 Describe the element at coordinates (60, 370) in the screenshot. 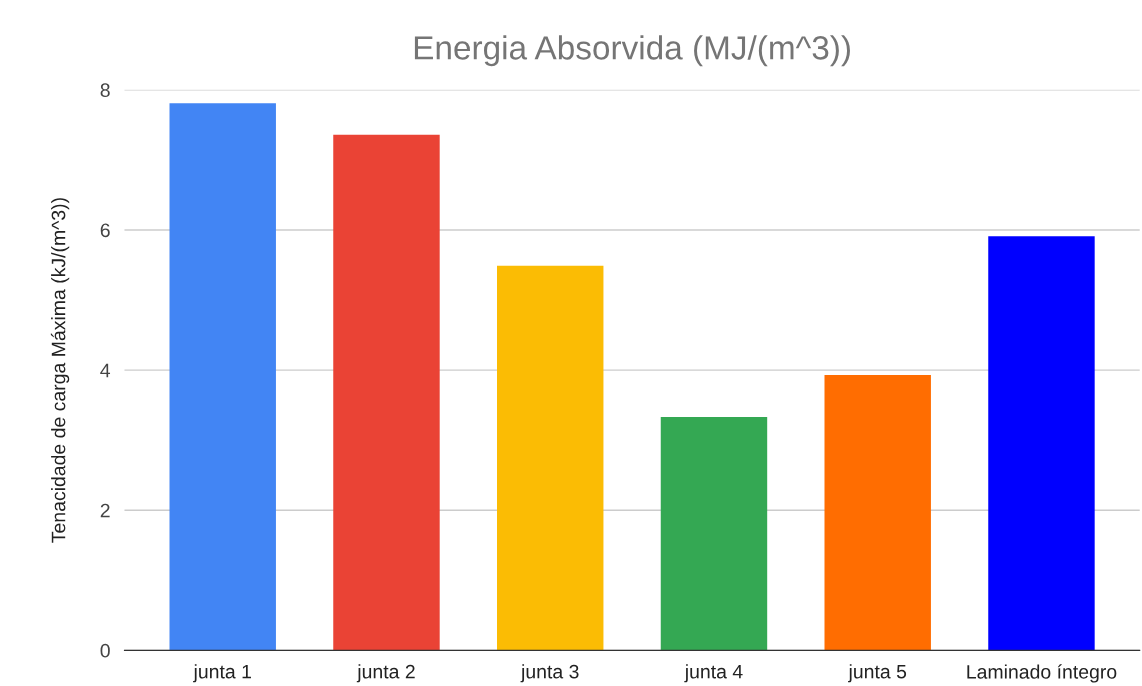

I see `y-axis-title: Tenacidade de carga Máxima (kJ/(m^3))` at that location.